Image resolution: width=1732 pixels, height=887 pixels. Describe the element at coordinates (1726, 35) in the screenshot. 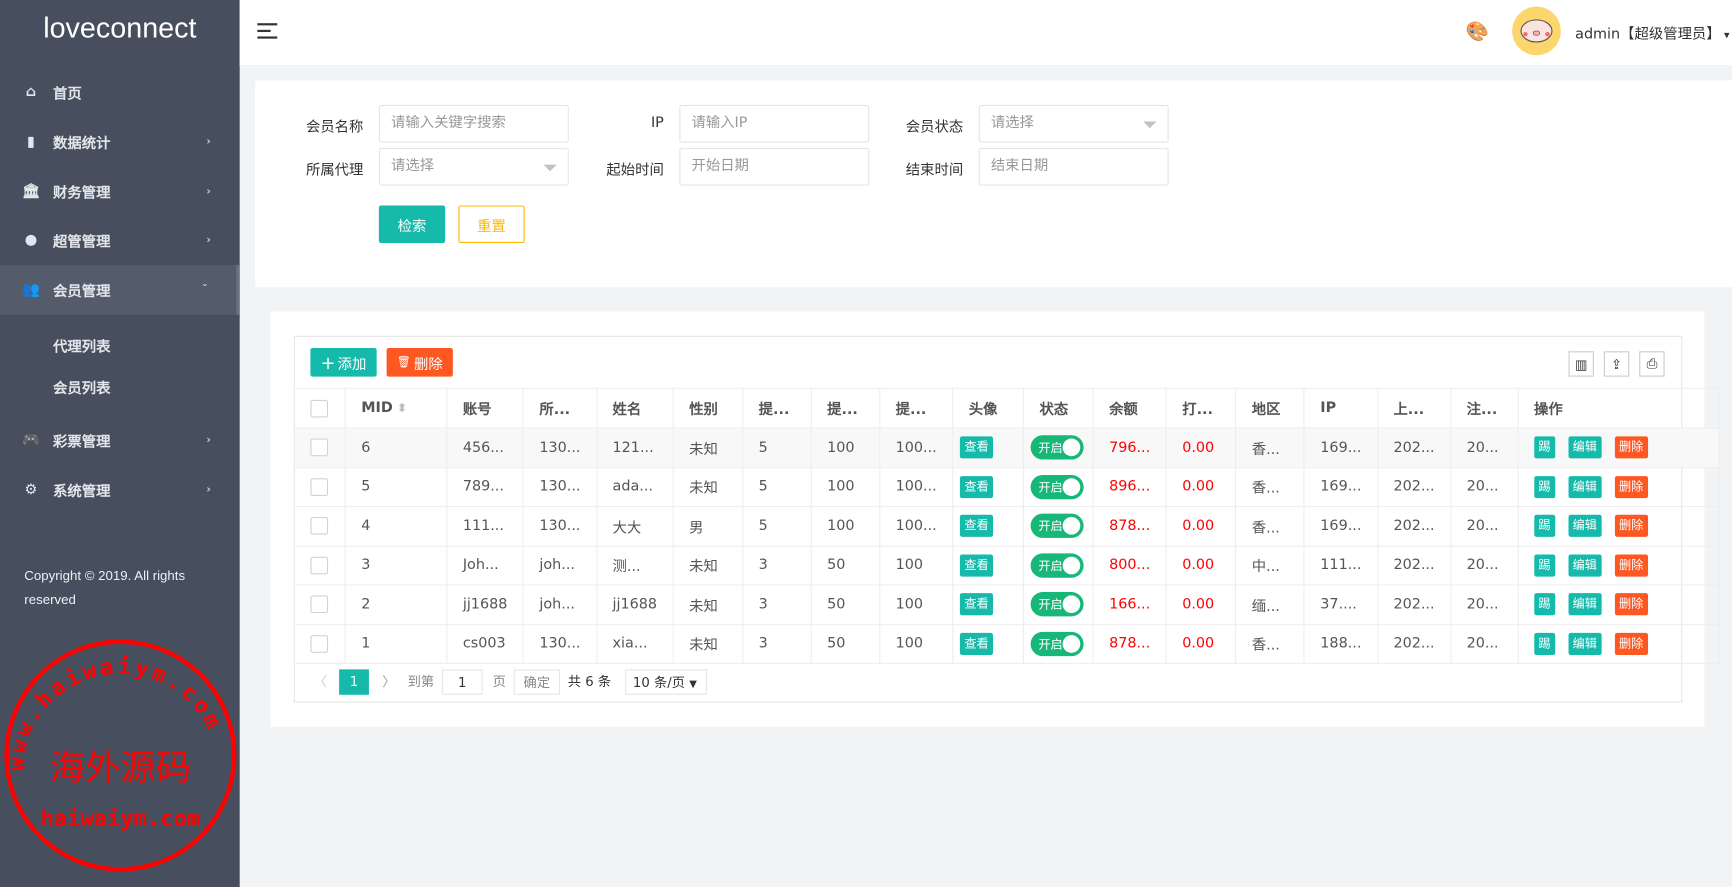

I see `caret-down-icon: ▾` at that location.